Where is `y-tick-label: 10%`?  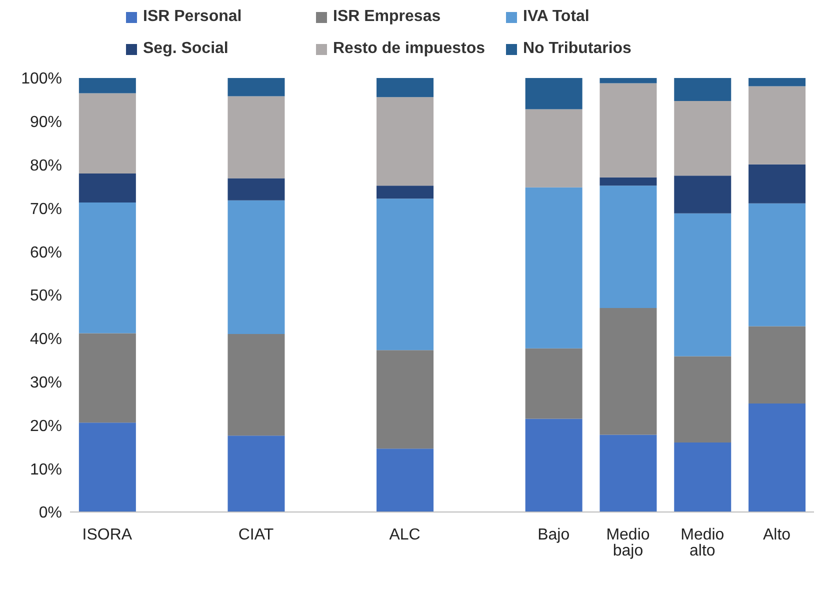 y-tick-label: 10% is located at coordinates (46, 469).